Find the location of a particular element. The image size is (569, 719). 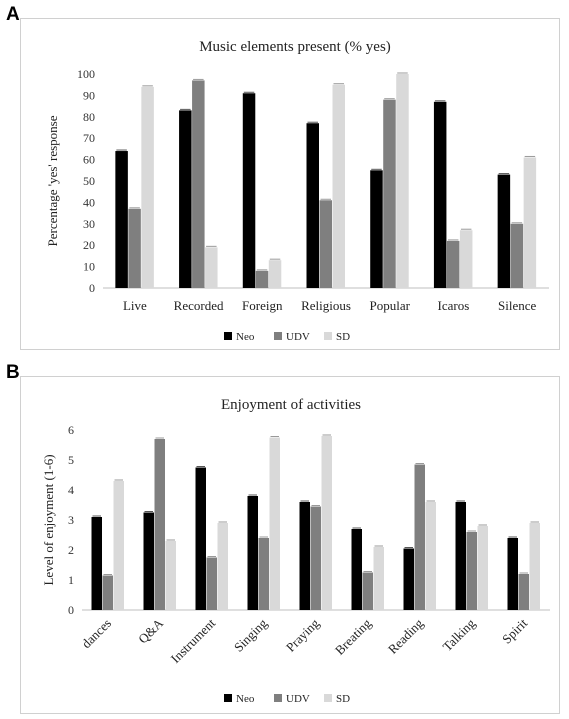

y-tick-label: 20 is located at coordinates (89, 245).